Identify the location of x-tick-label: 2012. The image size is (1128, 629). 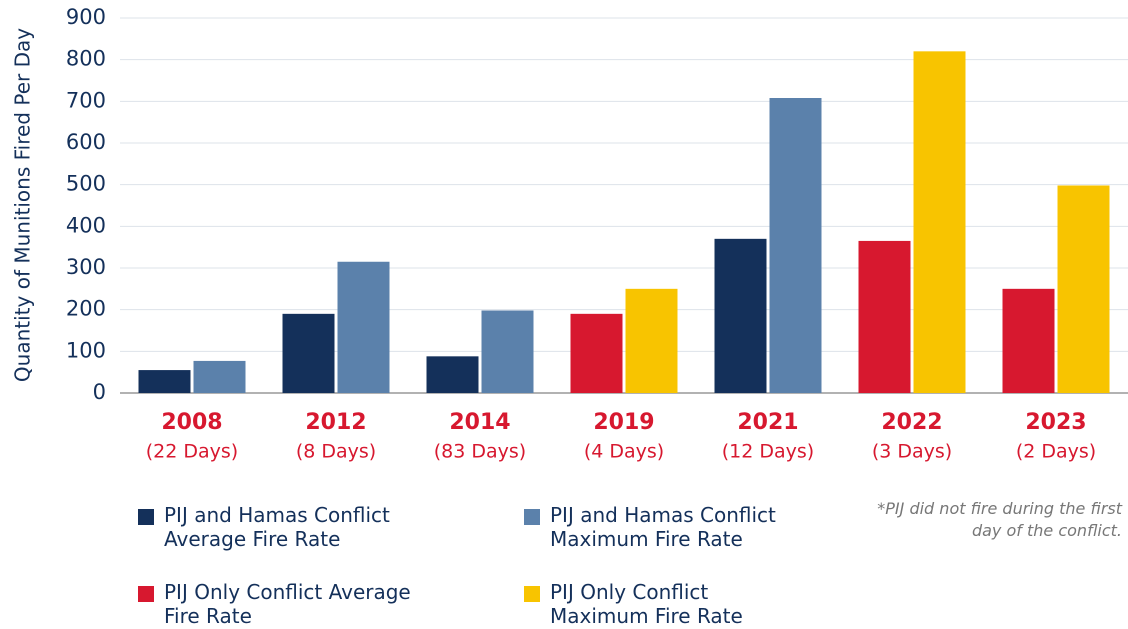
(335, 422).